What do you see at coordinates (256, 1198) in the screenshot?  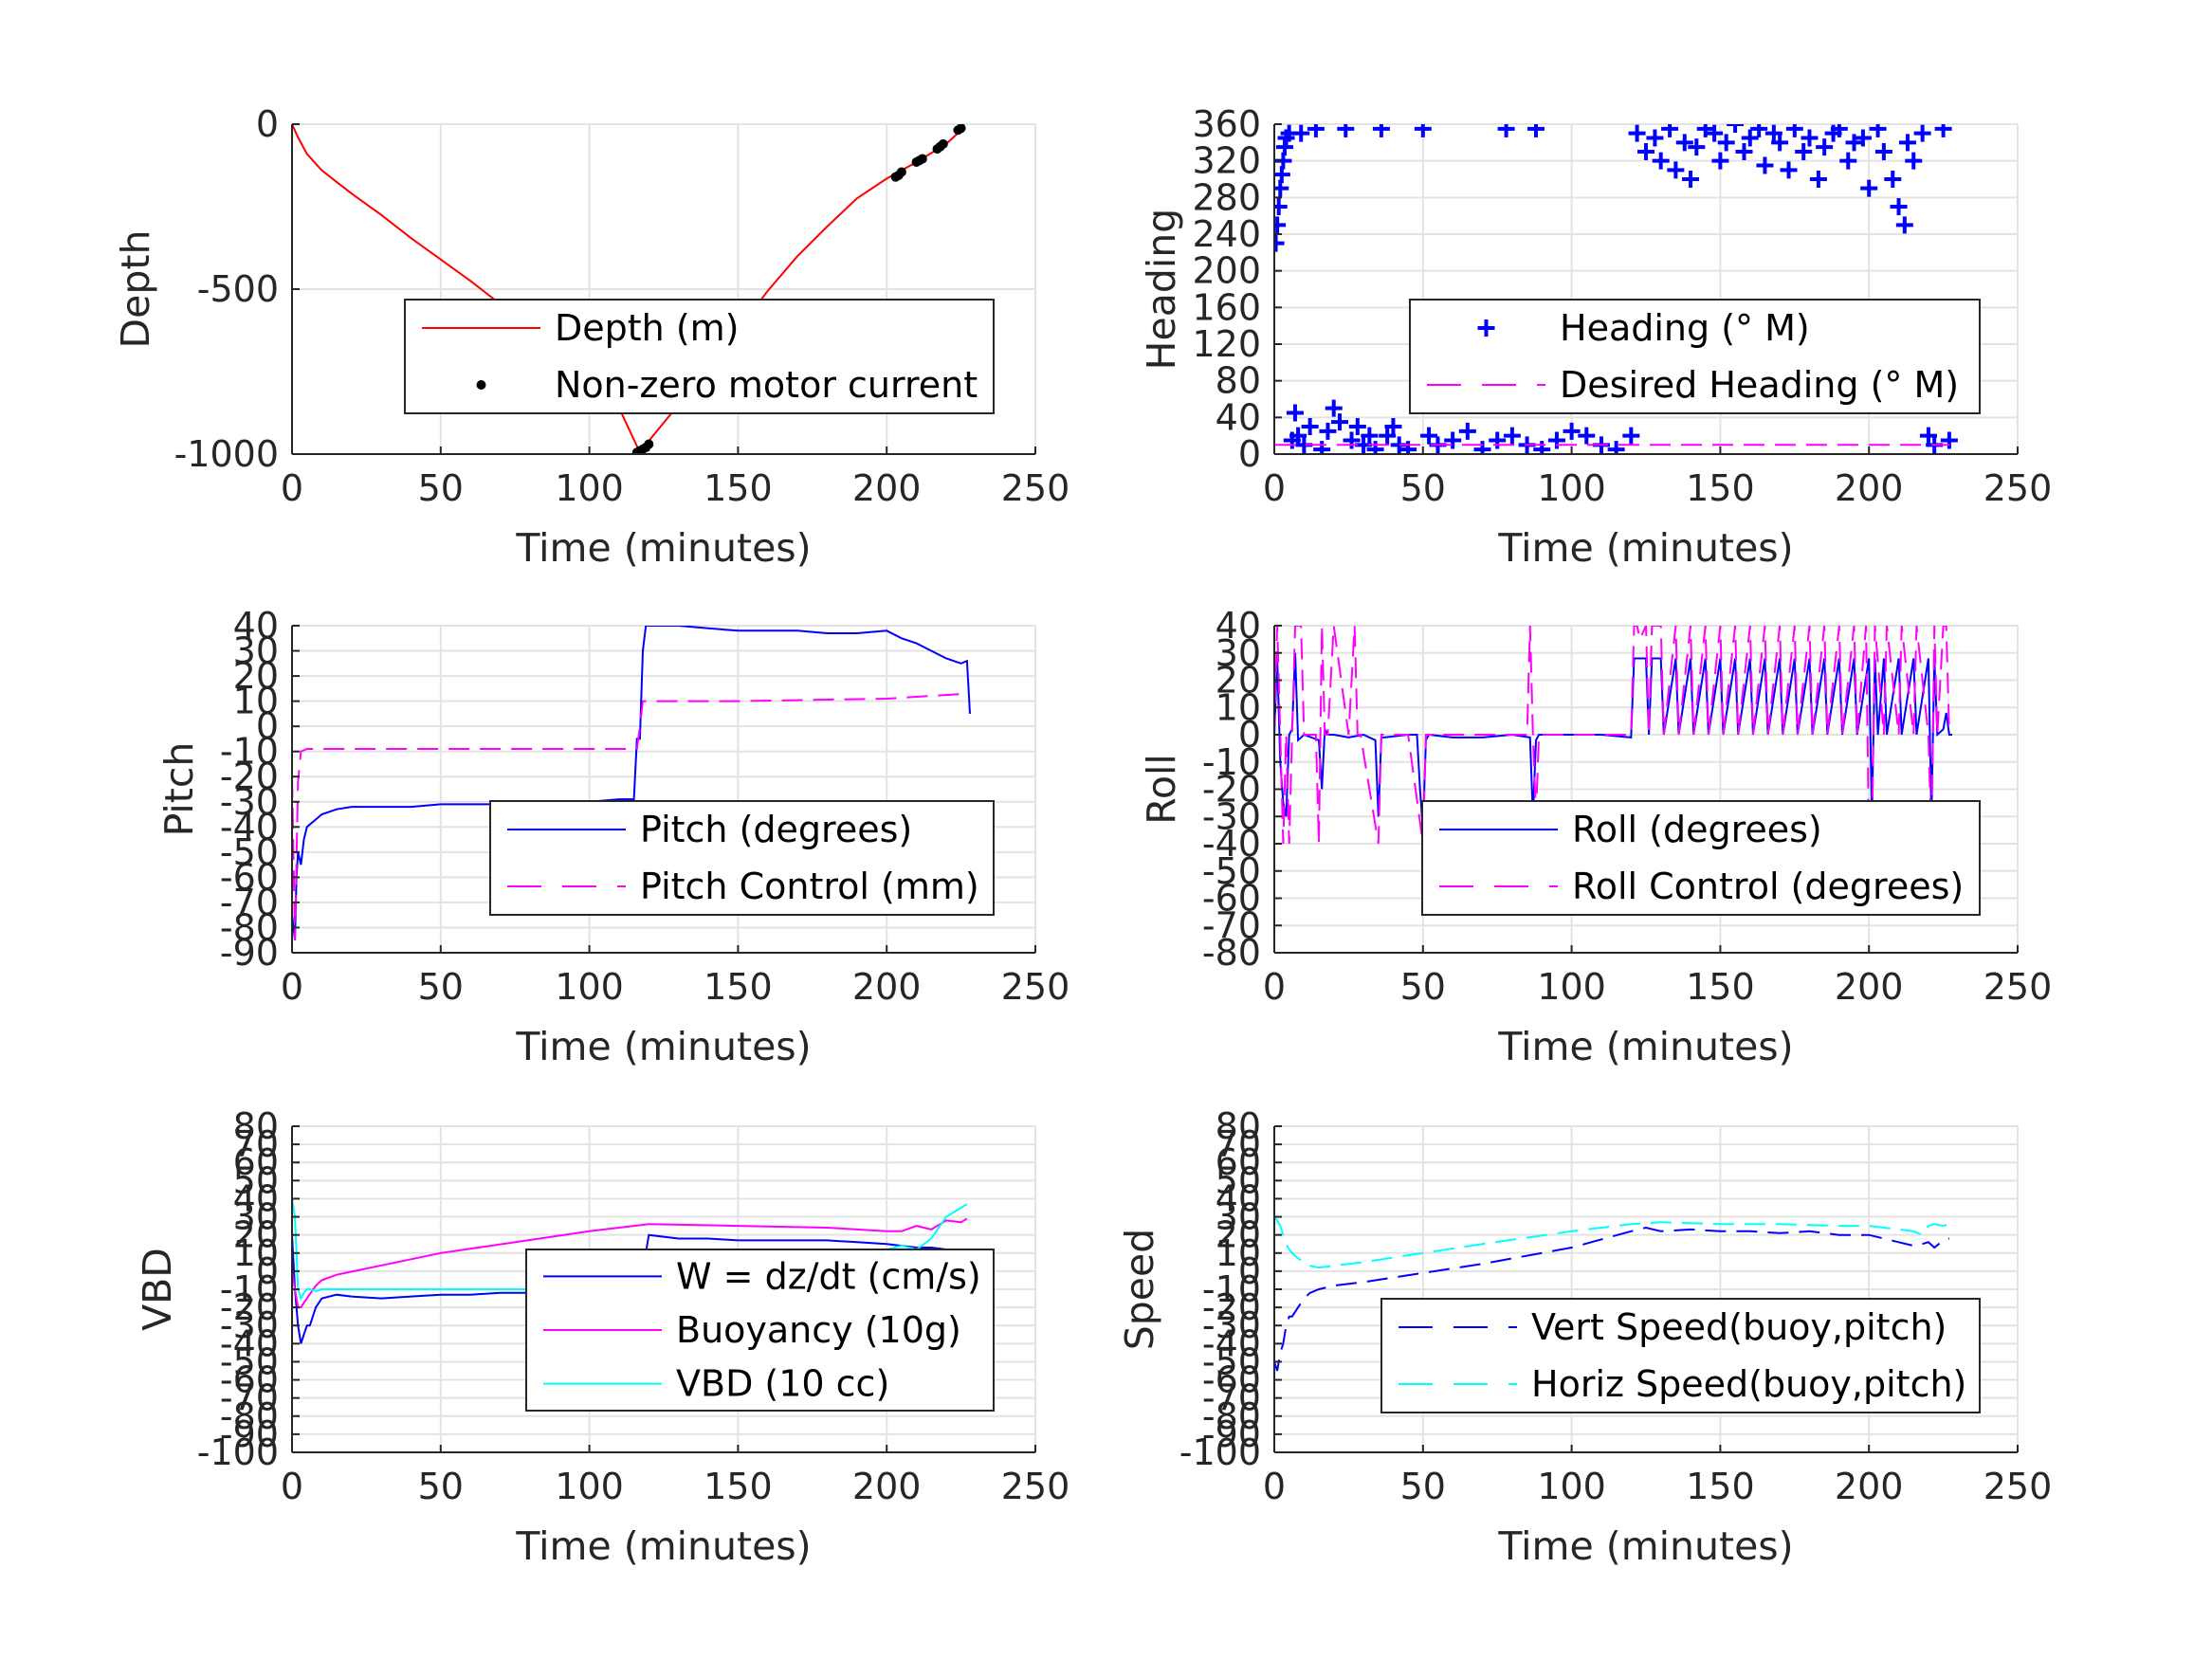 I see `y-tick-label: 40` at bounding box center [256, 1198].